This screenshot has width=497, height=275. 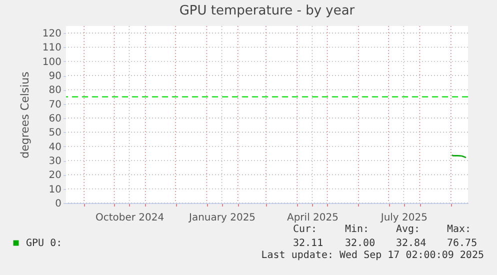 I want to click on text: Last update: Wed Sep 17 02:00:09 2025, so click(x=372, y=255).